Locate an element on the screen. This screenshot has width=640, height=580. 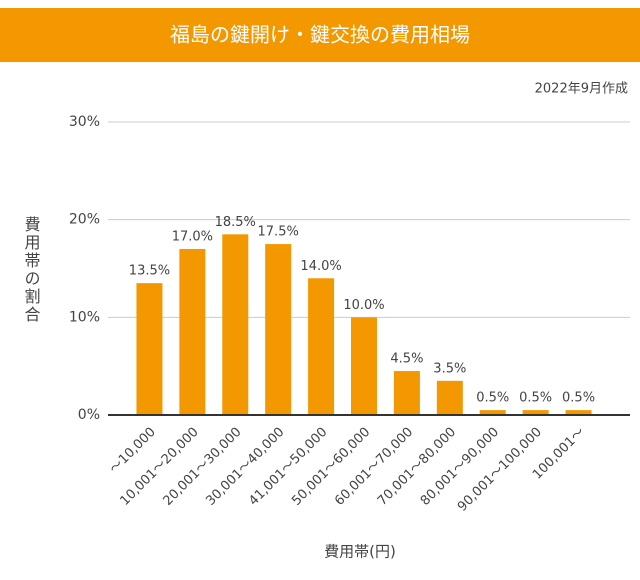
value-label: 14.0% is located at coordinates (320, 266).